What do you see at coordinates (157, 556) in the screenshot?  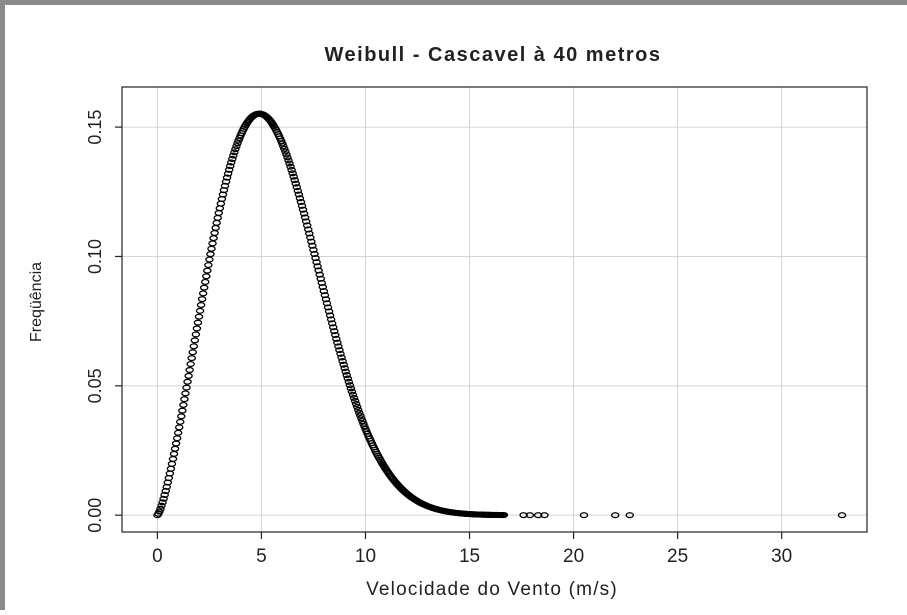 I see `x-tick-label: 0` at bounding box center [157, 556].